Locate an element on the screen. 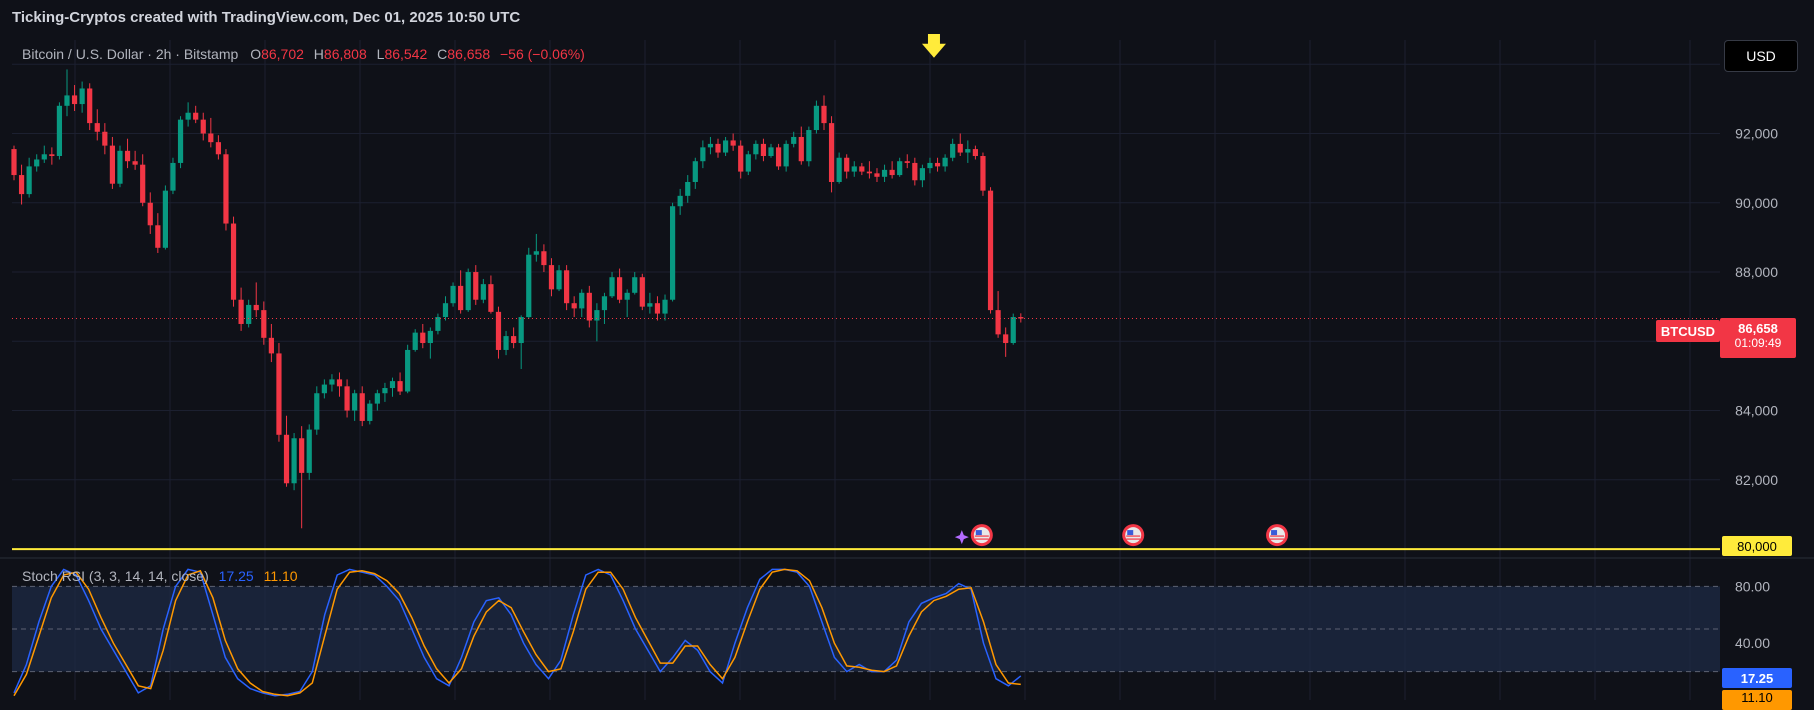  open-label: O is located at coordinates (256, 54).